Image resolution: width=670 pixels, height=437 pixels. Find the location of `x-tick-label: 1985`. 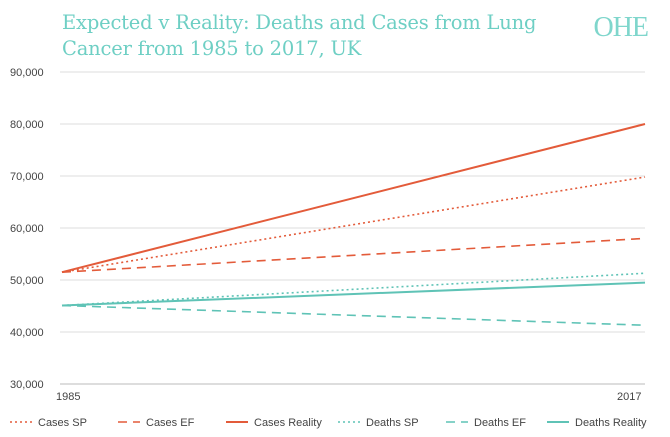

x-tick-label: 1985 is located at coordinates (68, 397).